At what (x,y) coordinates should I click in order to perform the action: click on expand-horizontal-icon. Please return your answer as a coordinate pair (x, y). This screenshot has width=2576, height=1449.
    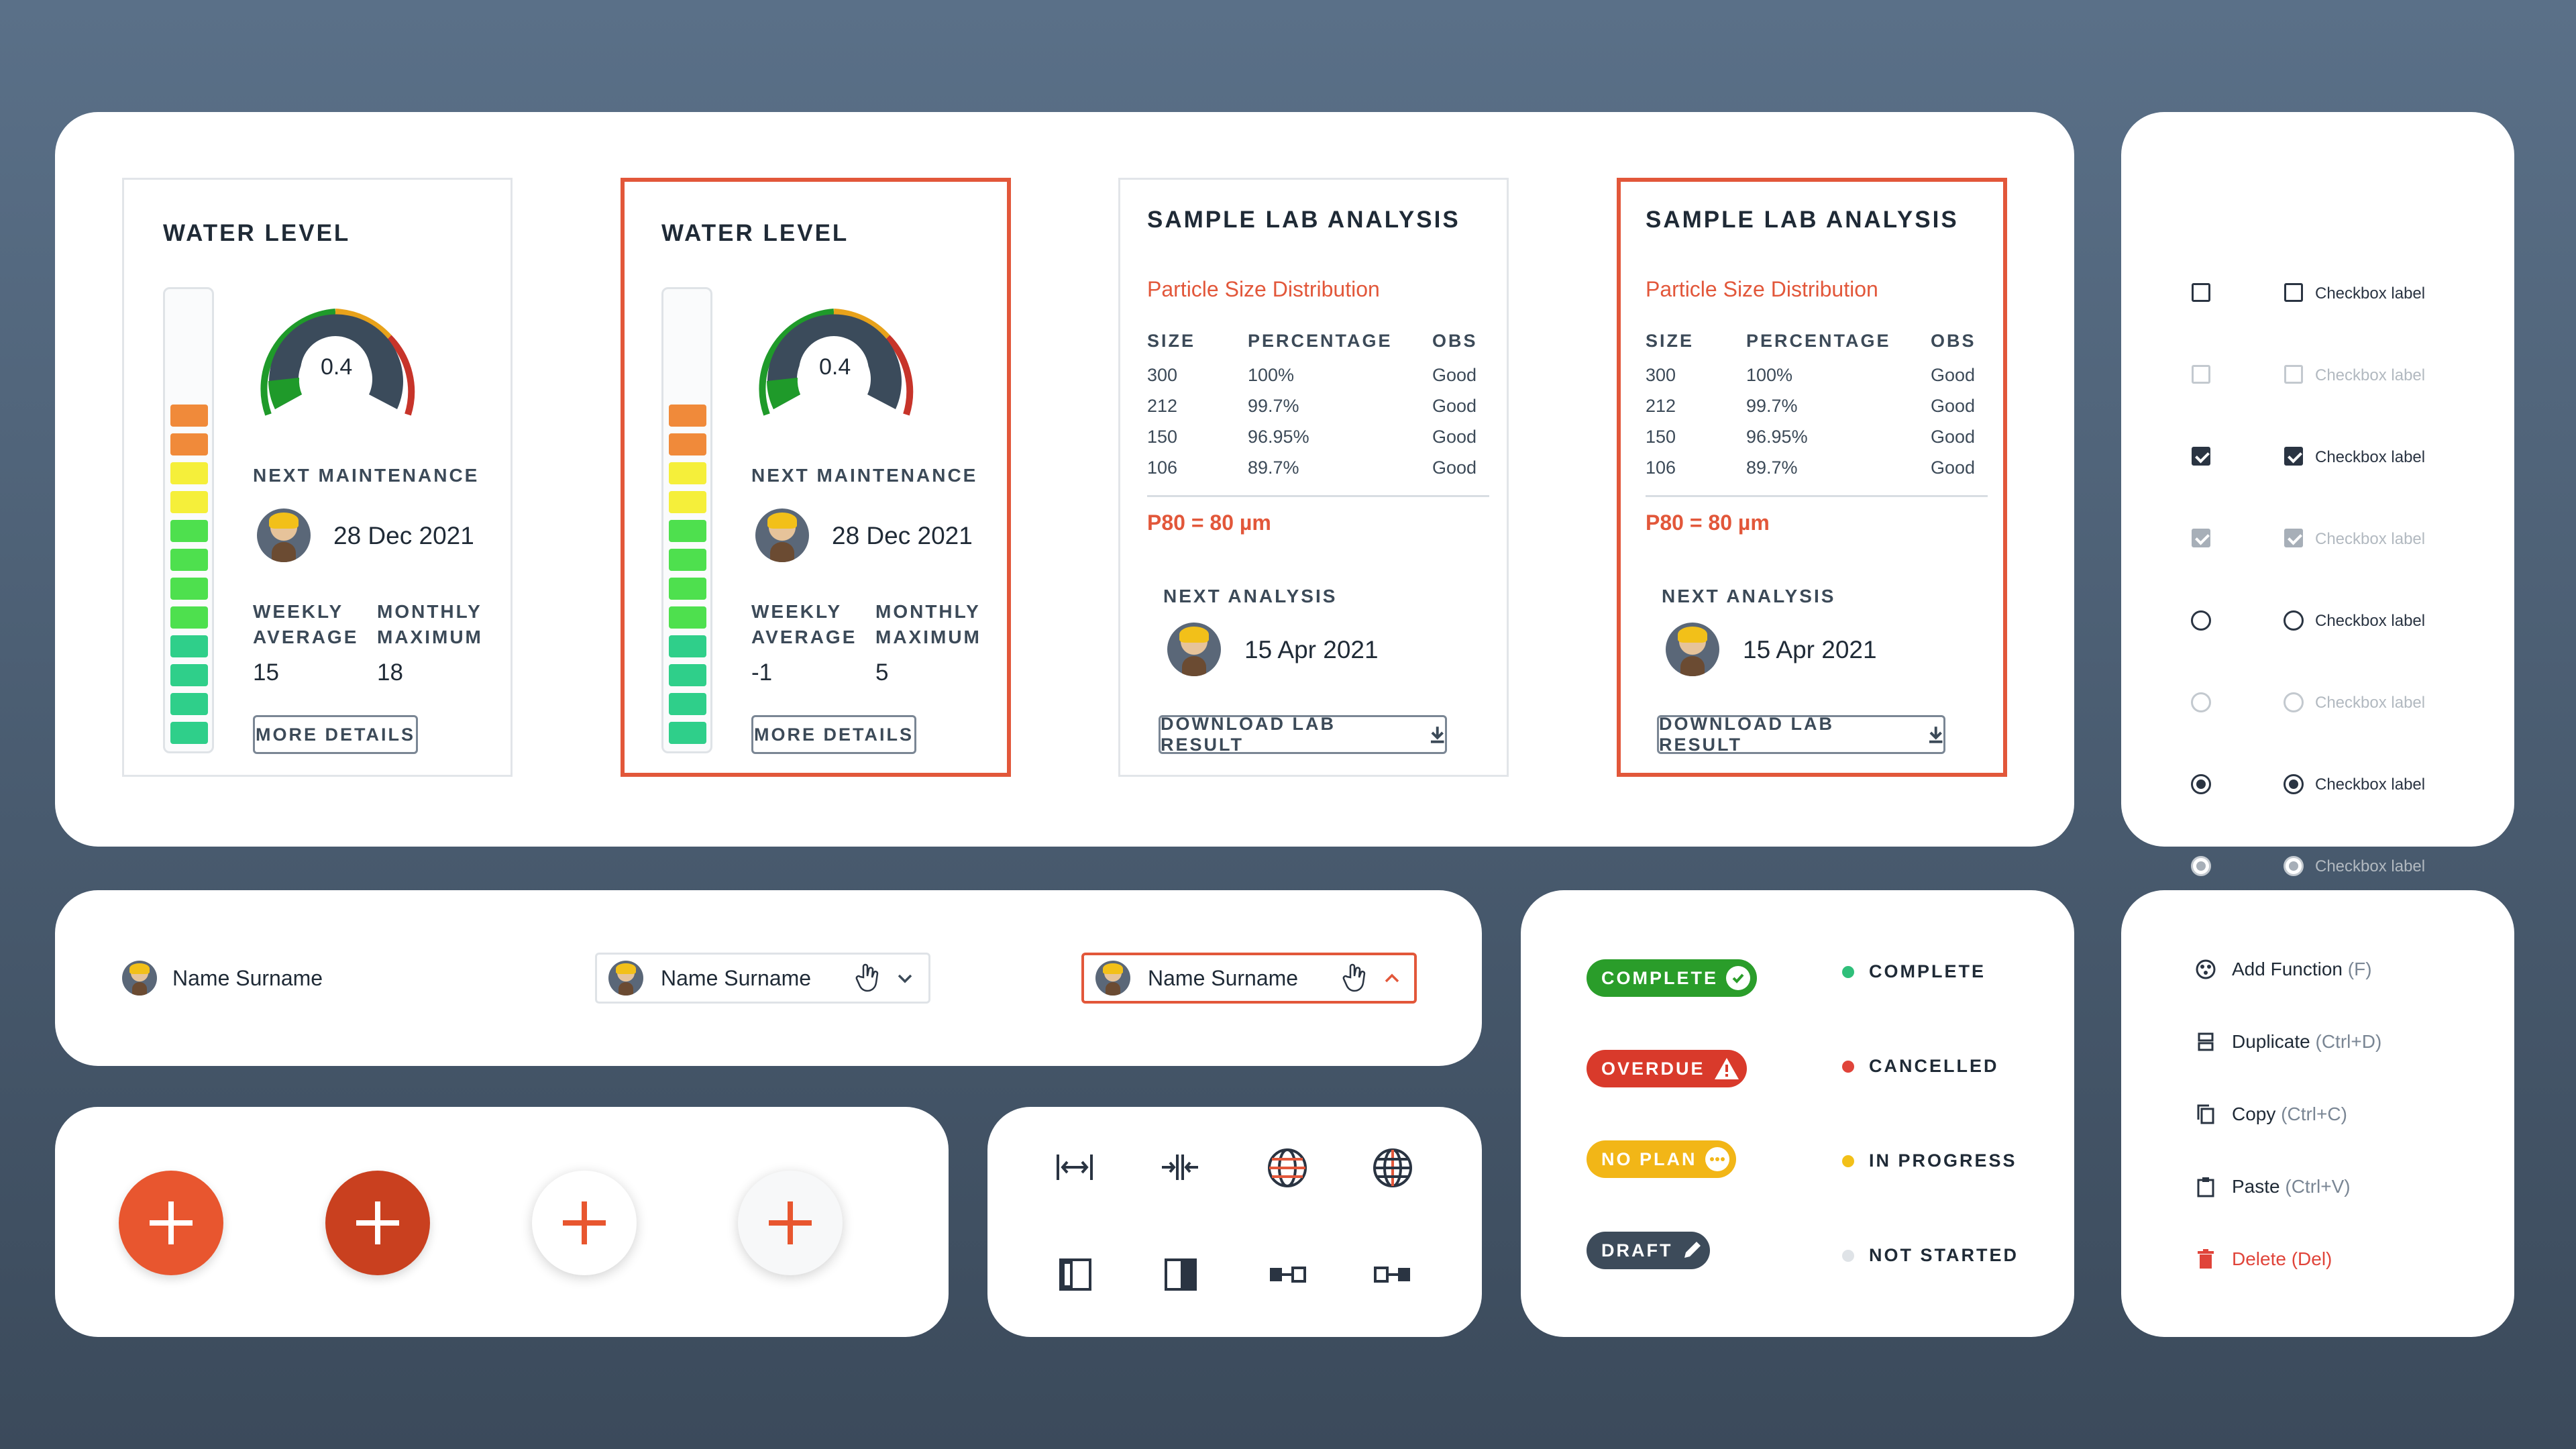
    Looking at the image, I should click on (1074, 1167).